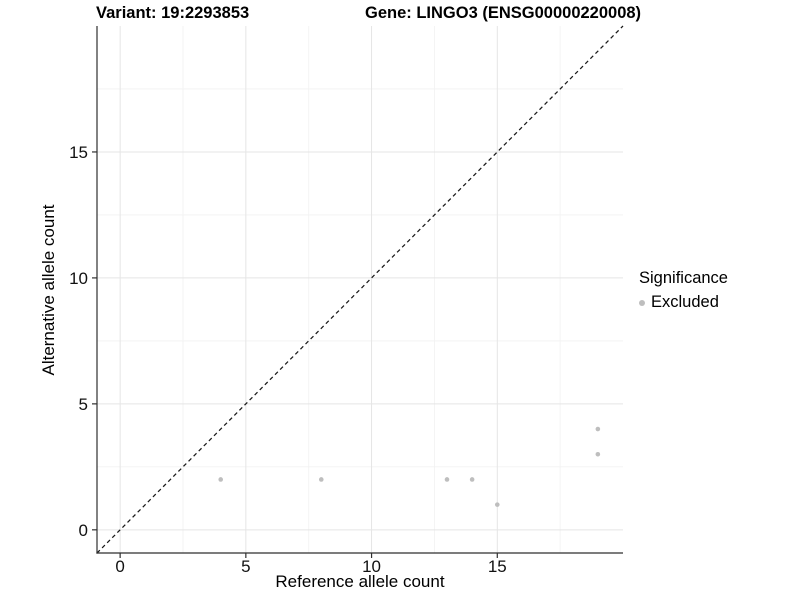 Image resolution: width=800 pixels, height=600 pixels. Describe the element at coordinates (371, 566) in the screenshot. I see `x-tick-label: 10` at that location.